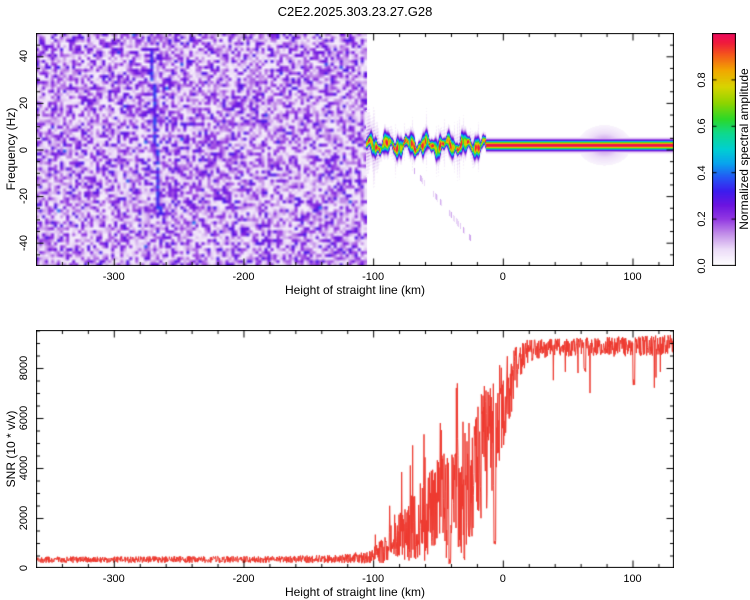 This screenshot has width=750, height=600. What do you see at coordinates (113, 579) in the screenshot?
I see `snr-x-tick-label: -300` at bounding box center [113, 579].